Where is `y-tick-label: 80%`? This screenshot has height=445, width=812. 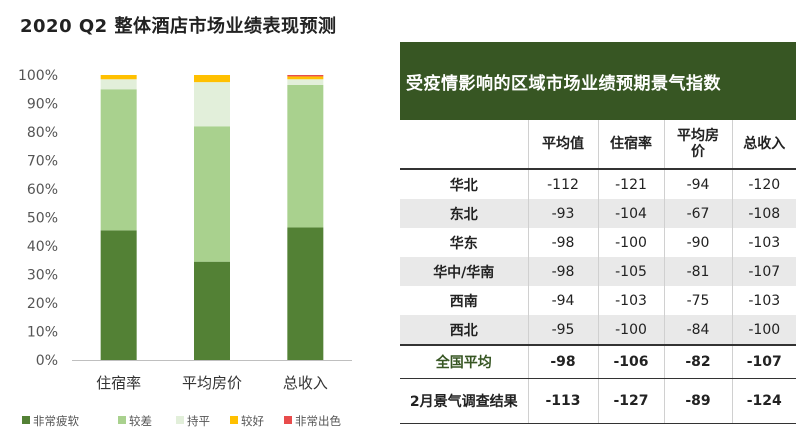 y-tick-label: 80% is located at coordinates (42, 133).